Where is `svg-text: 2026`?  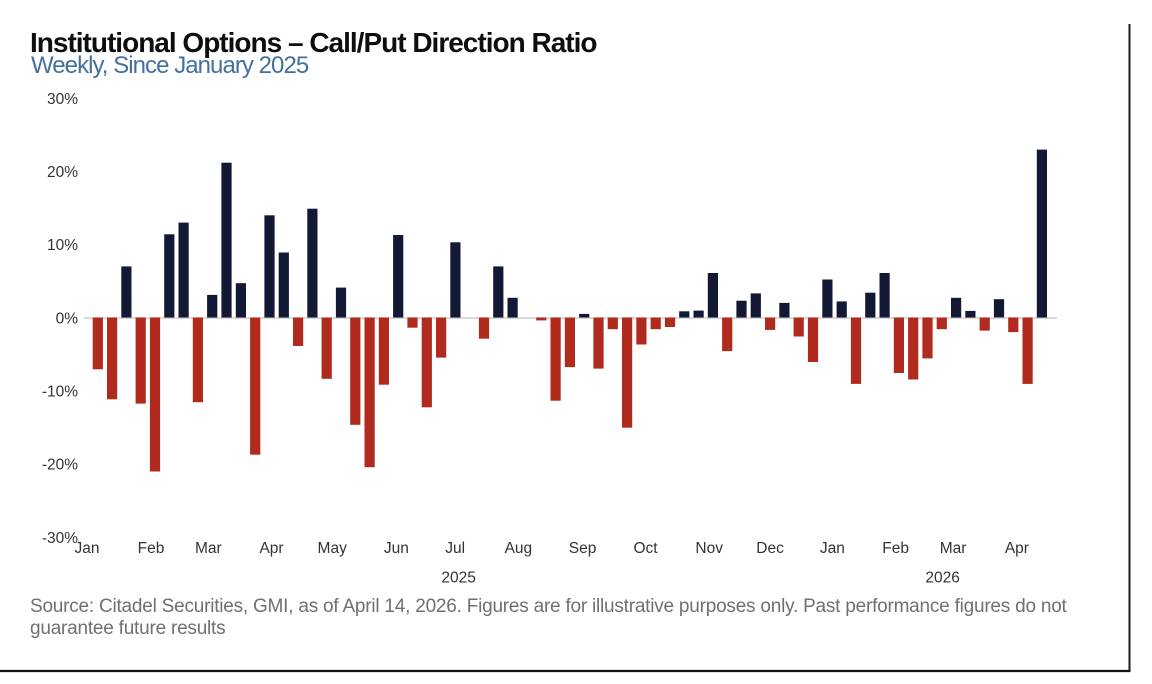 svg-text: 2026 is located at coordinates (942, 577).